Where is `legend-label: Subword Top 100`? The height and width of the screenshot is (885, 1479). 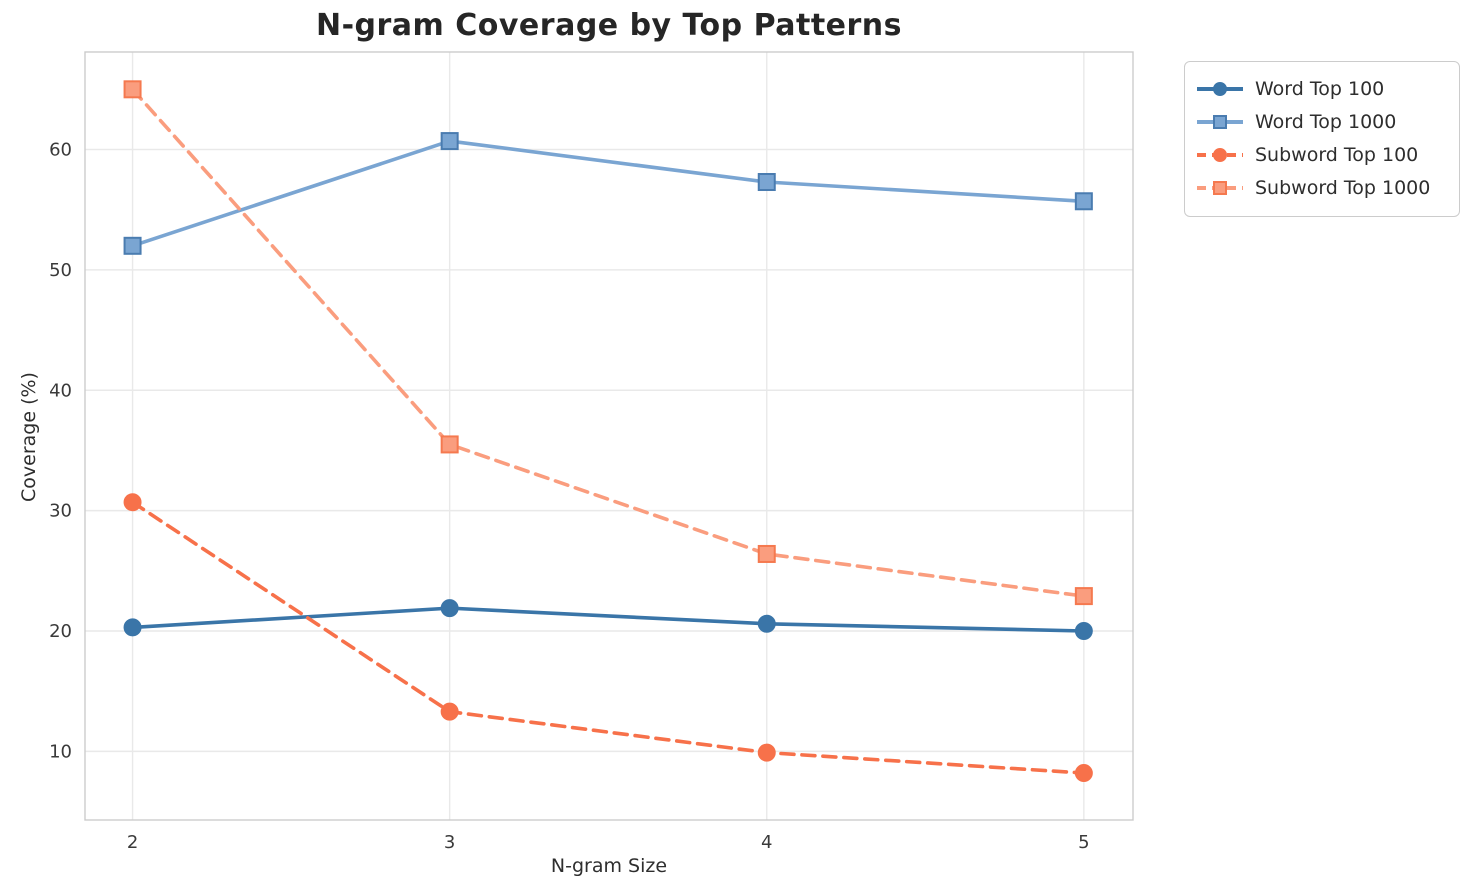 legend-label: Subword Top 100 is located at coordinates (1337, 154).